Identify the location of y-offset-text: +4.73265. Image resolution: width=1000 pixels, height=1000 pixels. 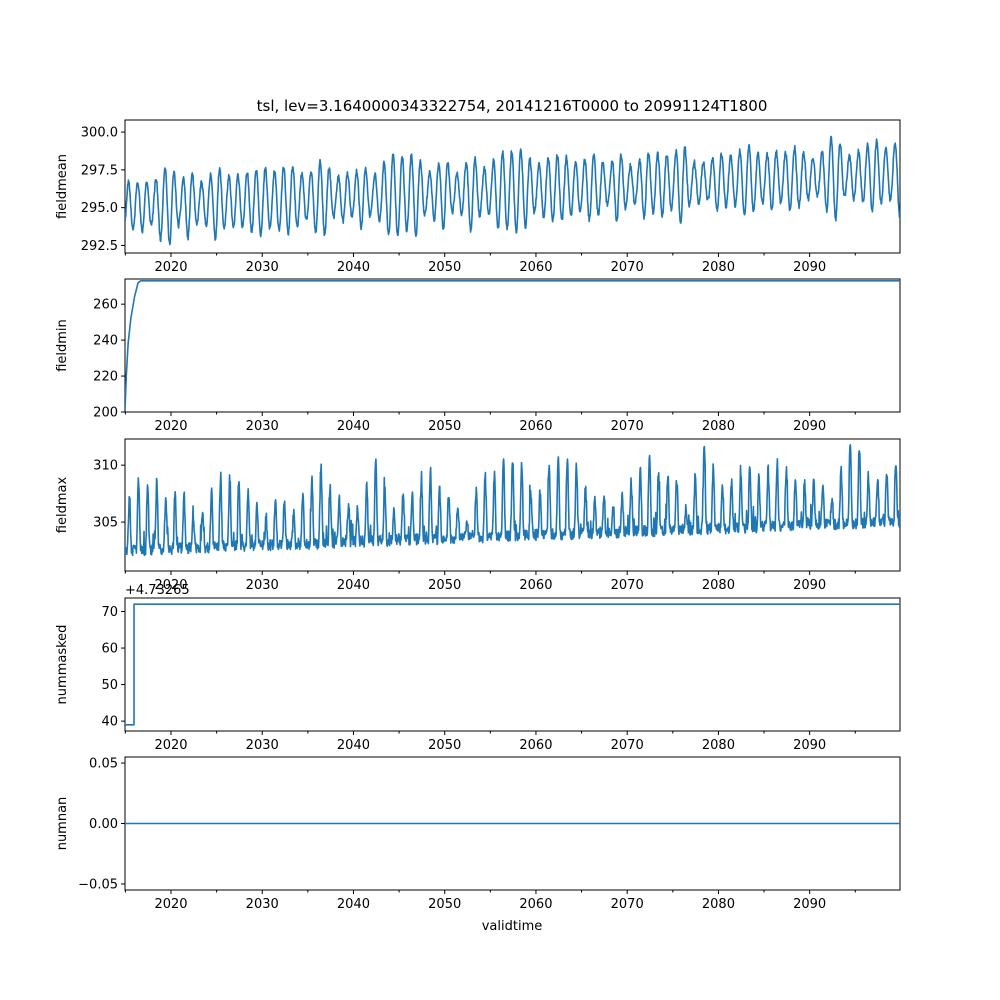
(157, 590).